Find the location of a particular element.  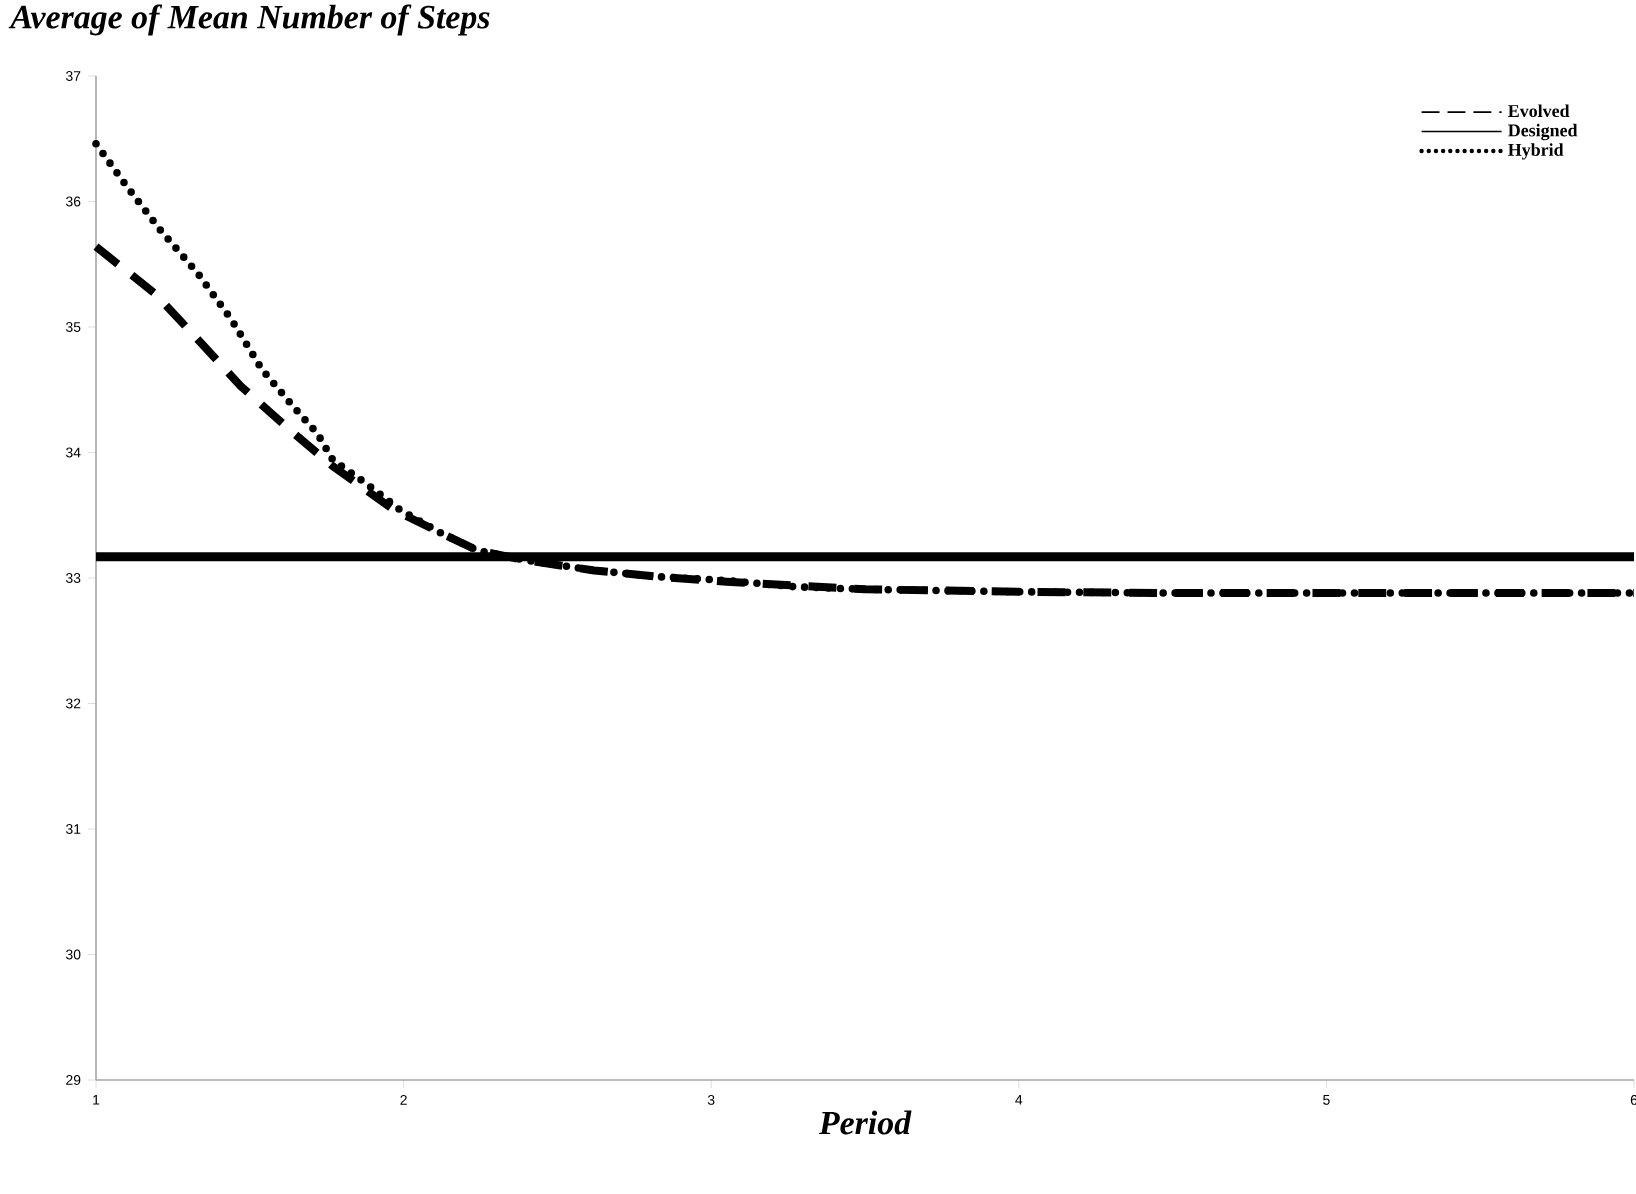

legend-label: Designed is located at coordinates (1543, 132).